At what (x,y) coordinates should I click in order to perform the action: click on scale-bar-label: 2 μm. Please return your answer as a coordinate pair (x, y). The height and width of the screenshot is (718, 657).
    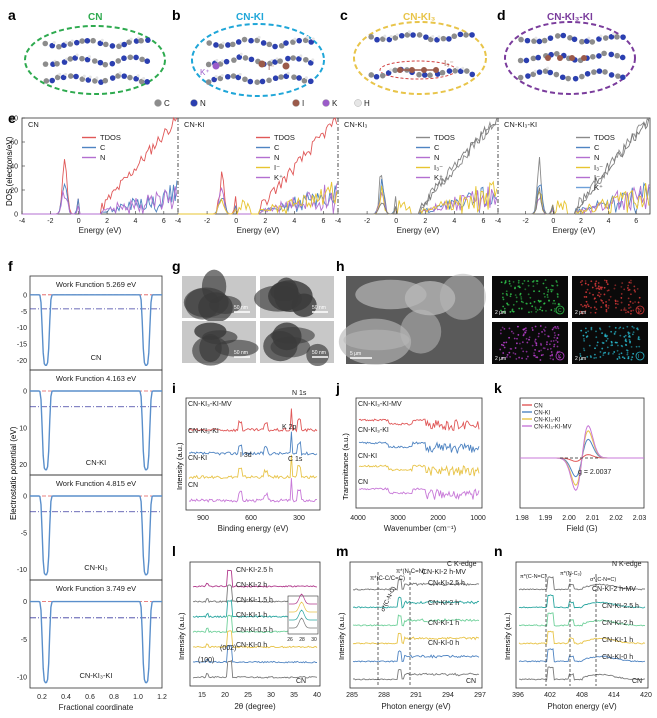
    Looking at the image, I should click on (500, 313).